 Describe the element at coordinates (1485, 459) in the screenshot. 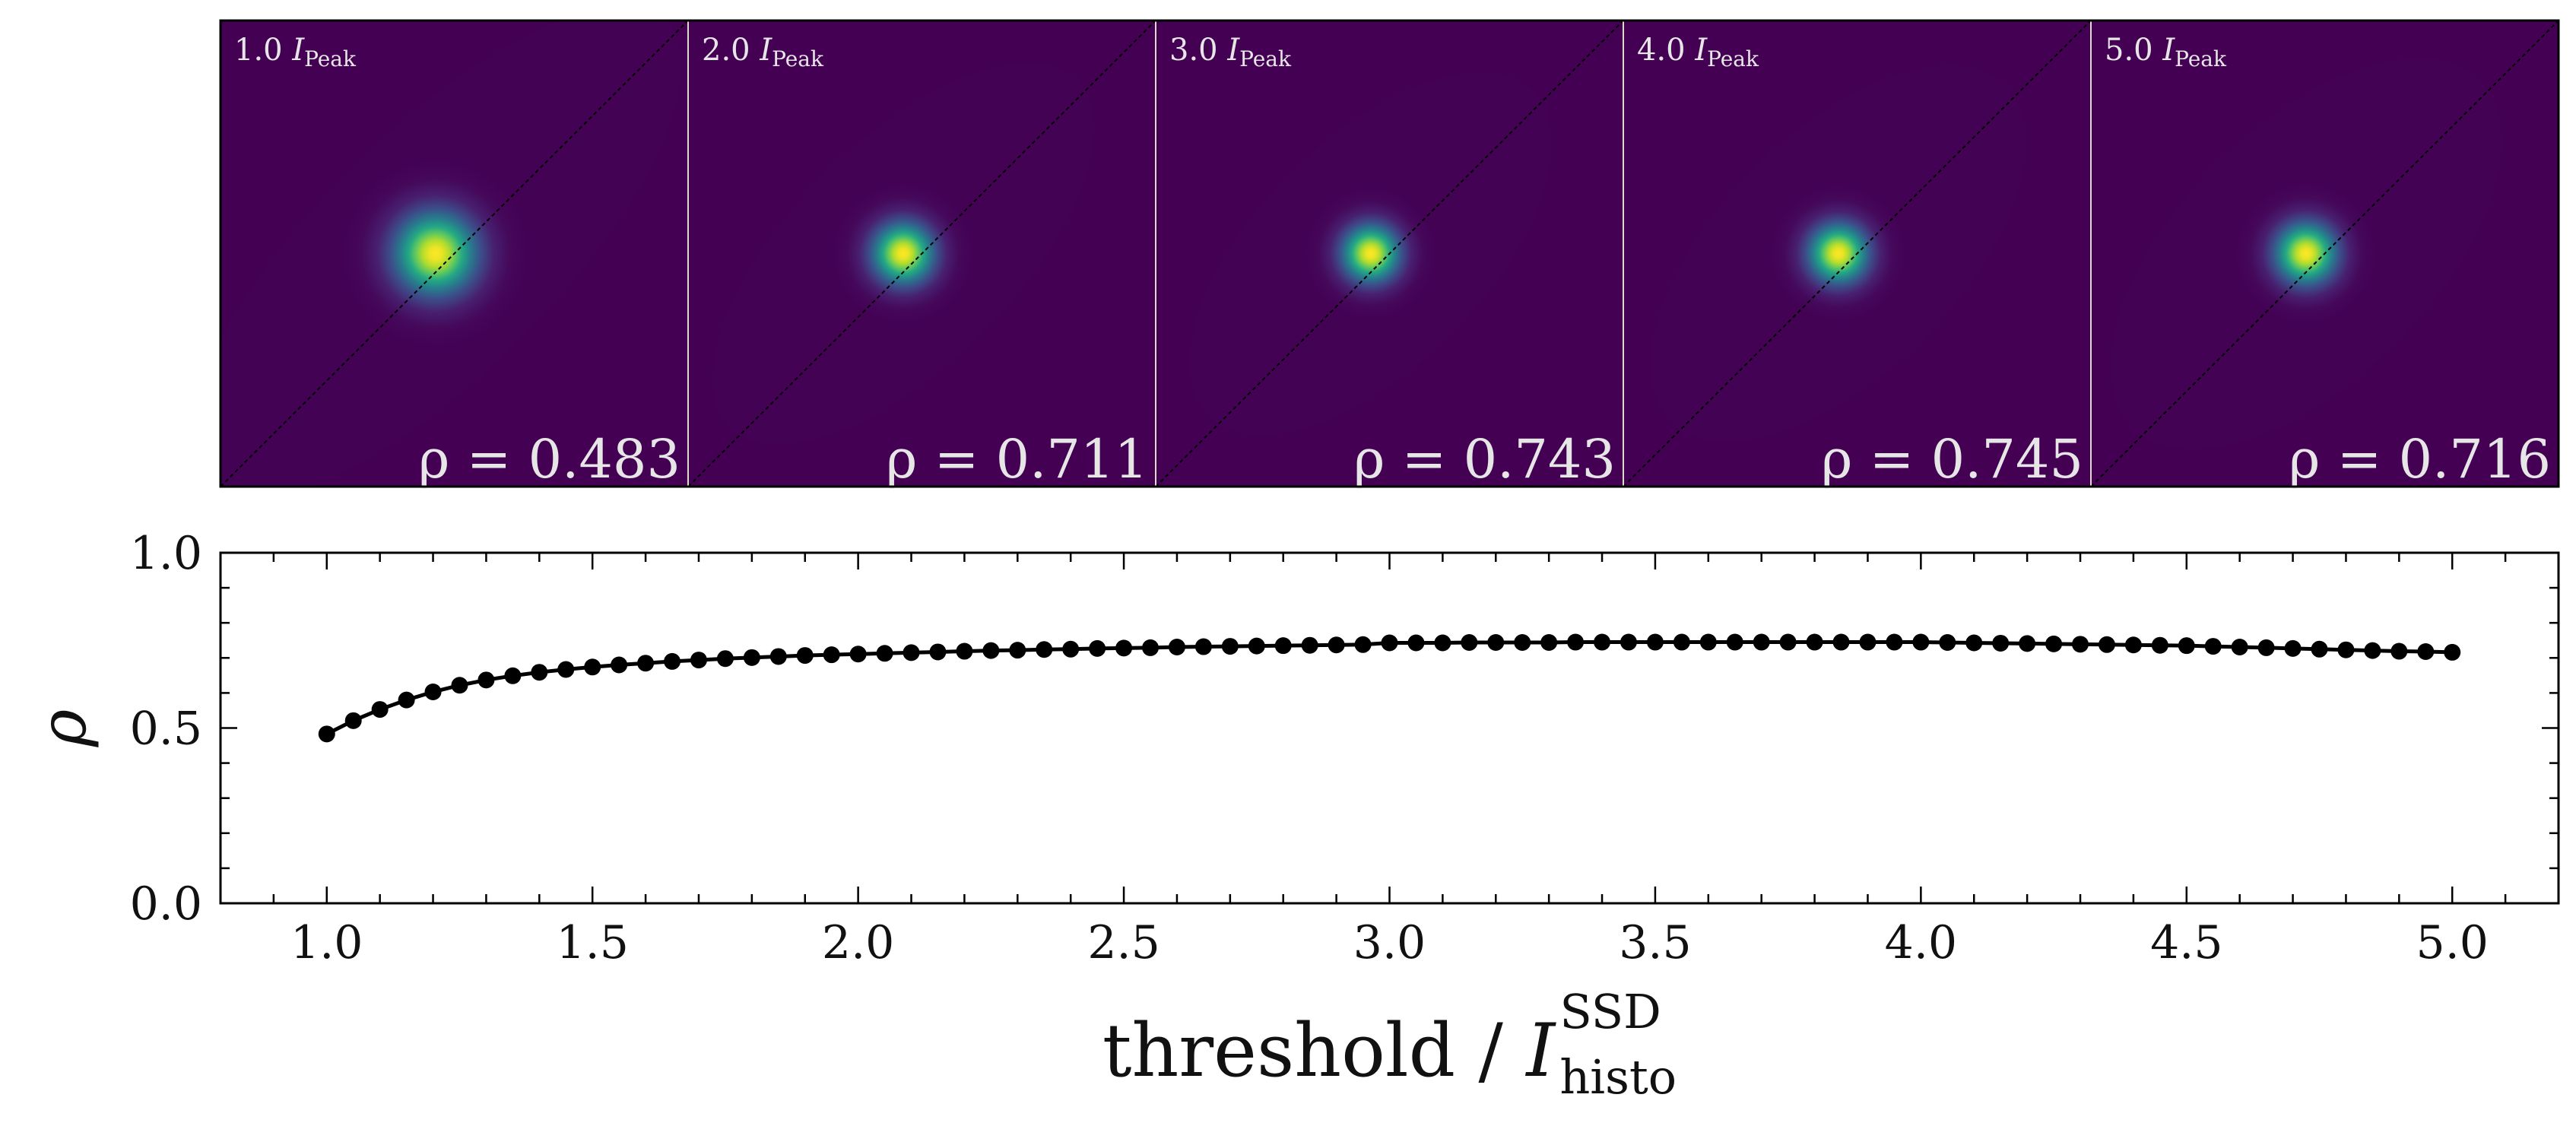

I see `panel-rho-value: ρ = 0.743` at that location.